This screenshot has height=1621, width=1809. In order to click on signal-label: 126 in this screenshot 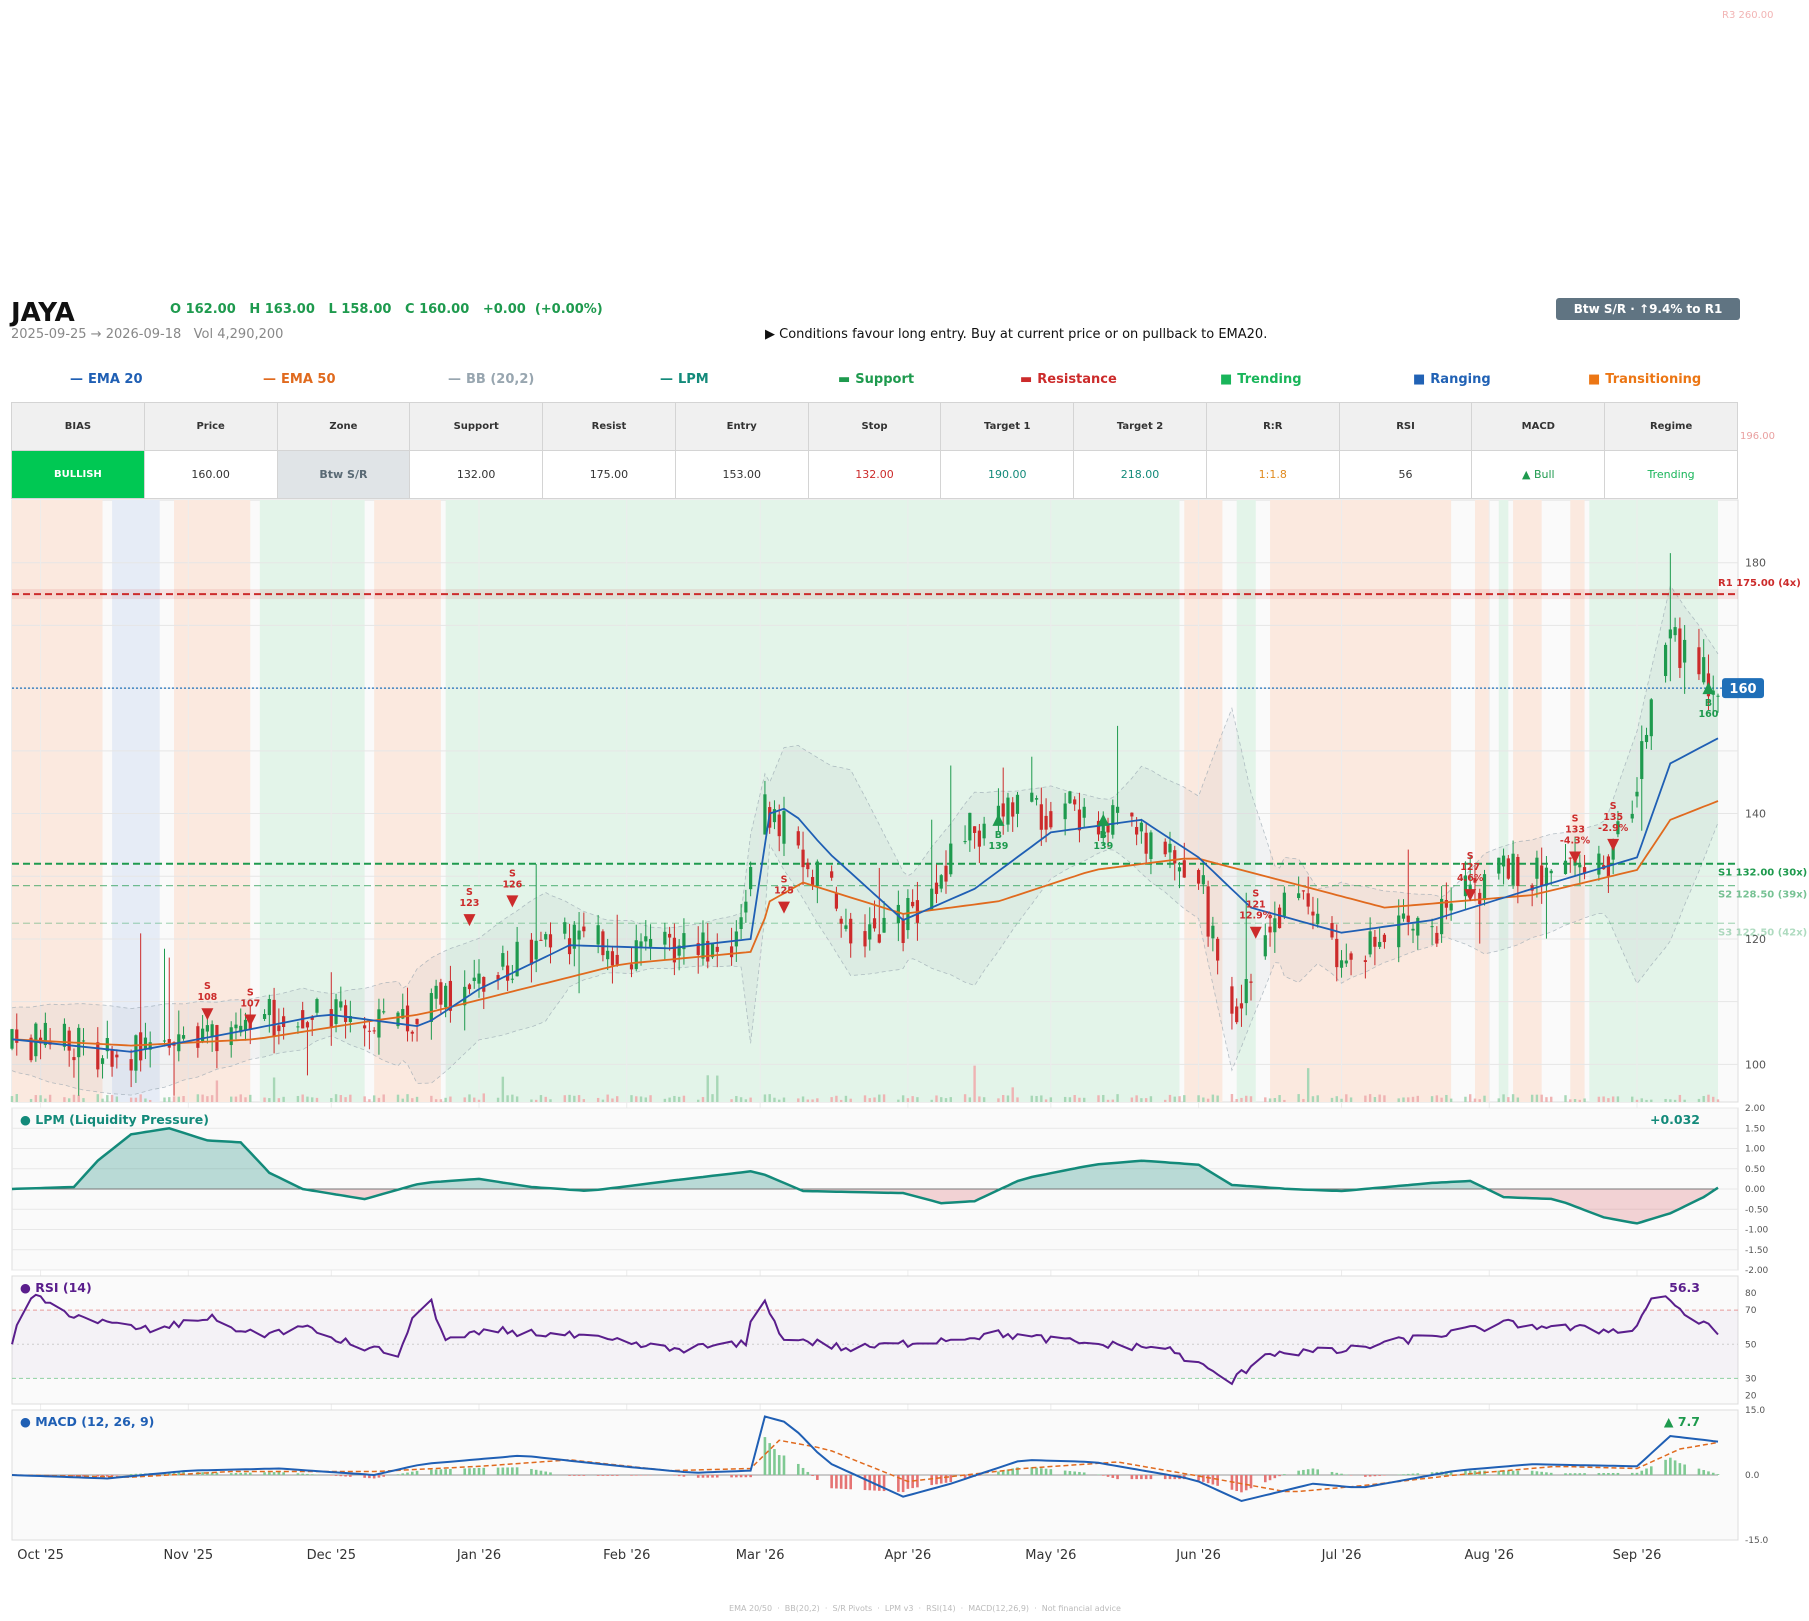, I will do `click(512, 884)`.